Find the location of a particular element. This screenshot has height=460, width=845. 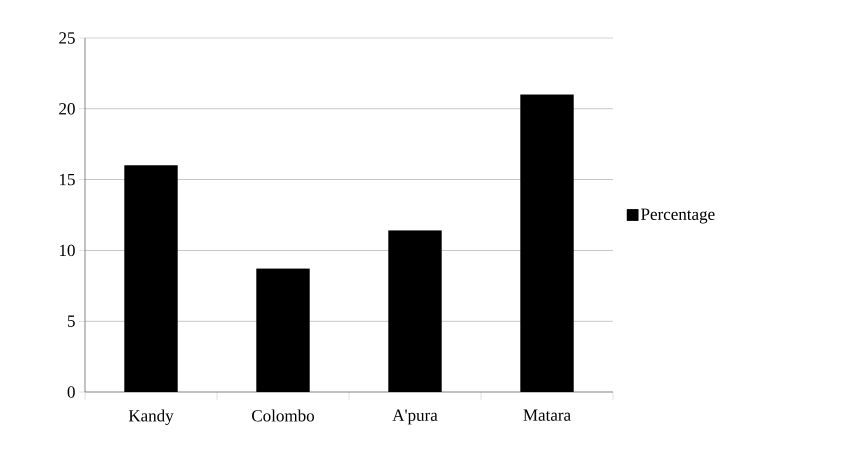

y-tick-label: 25 is located at coordinates (67, 38).